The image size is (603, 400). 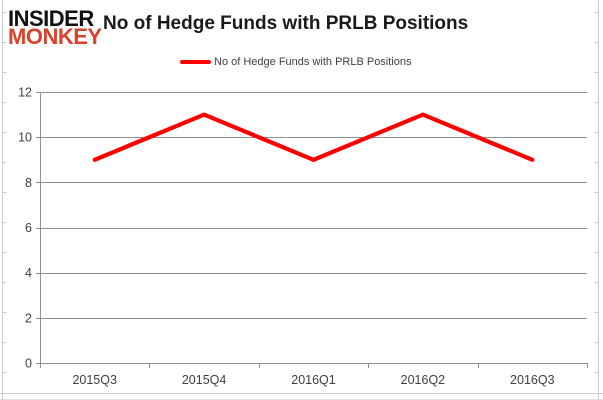 I want to click on svg-text: 2016Q1, so click(x=313, y=380).